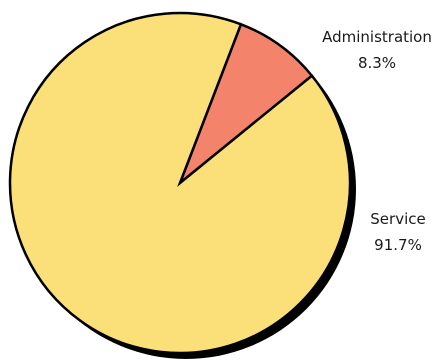  I want to click on slice-value-administration: 8.3%, so click(377, 63).